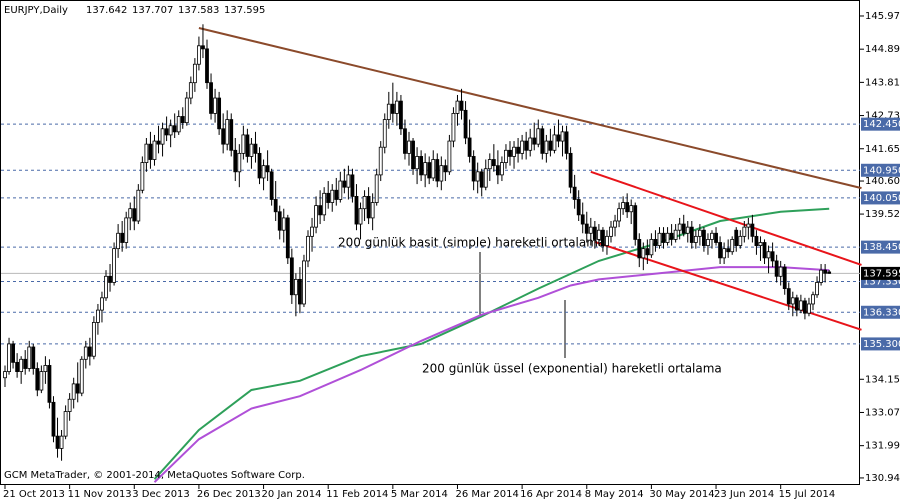 The width and height of the screenshot is (900, 500). I want to click on ohlc-value: 137.707, so click(152, 10).